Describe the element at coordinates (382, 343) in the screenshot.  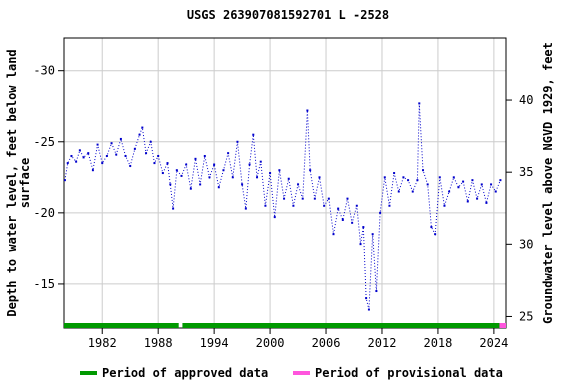
I see `x-tick-label: 2012` at that location.